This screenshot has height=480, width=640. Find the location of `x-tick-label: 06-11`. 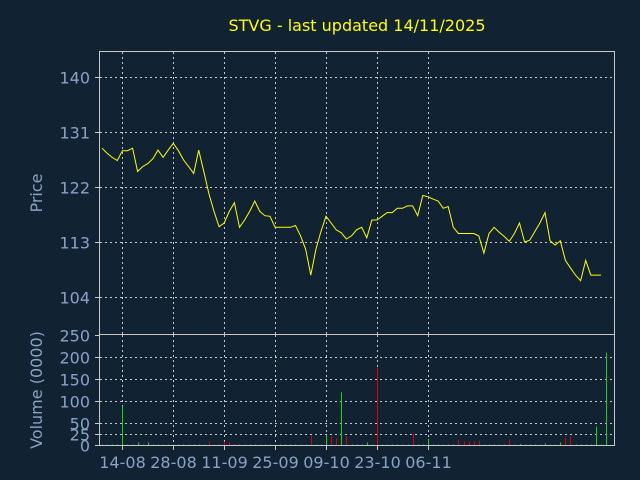

x-tick-label: 06-11 is located at coordinates (428, 462).